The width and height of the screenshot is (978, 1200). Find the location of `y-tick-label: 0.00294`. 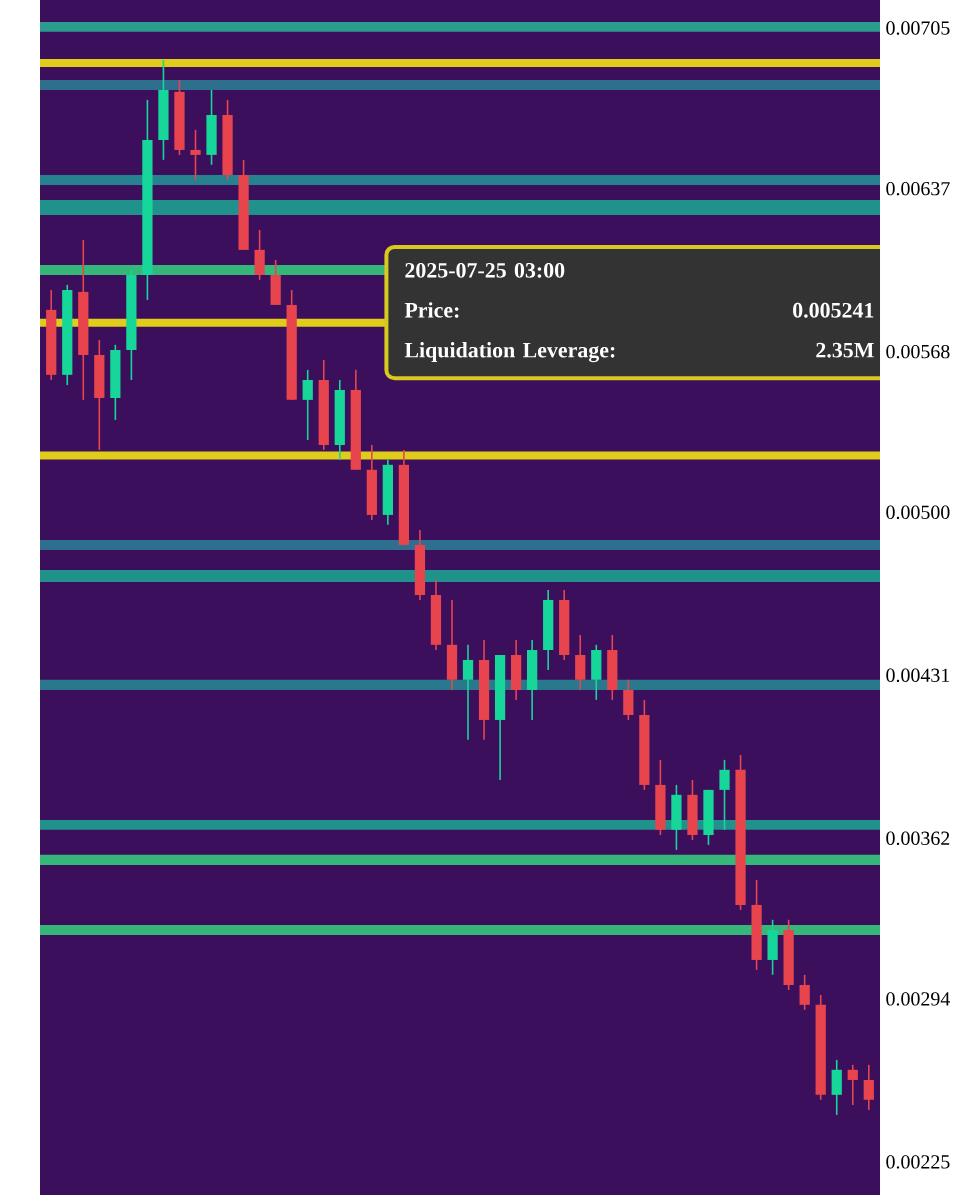

y-tick-label: 0.00294 is located at coordinates (918, 999).